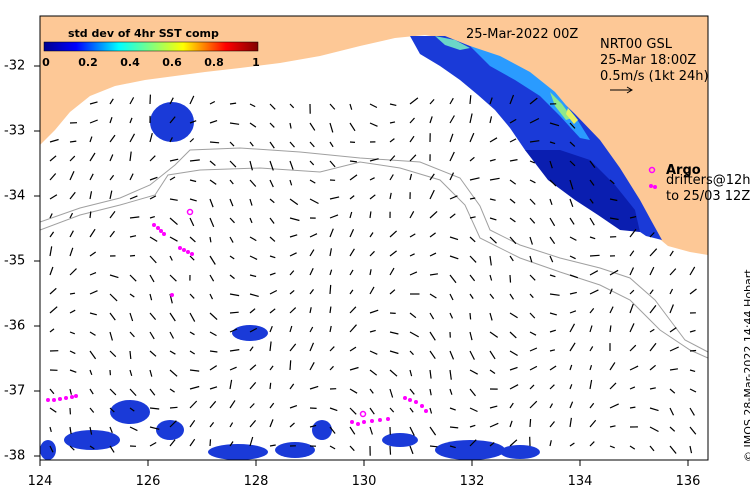  What do you see at coordinates (15, 326) in the screenshot?
I see `y-tick-label: -36` at bounding box center [15, 326].